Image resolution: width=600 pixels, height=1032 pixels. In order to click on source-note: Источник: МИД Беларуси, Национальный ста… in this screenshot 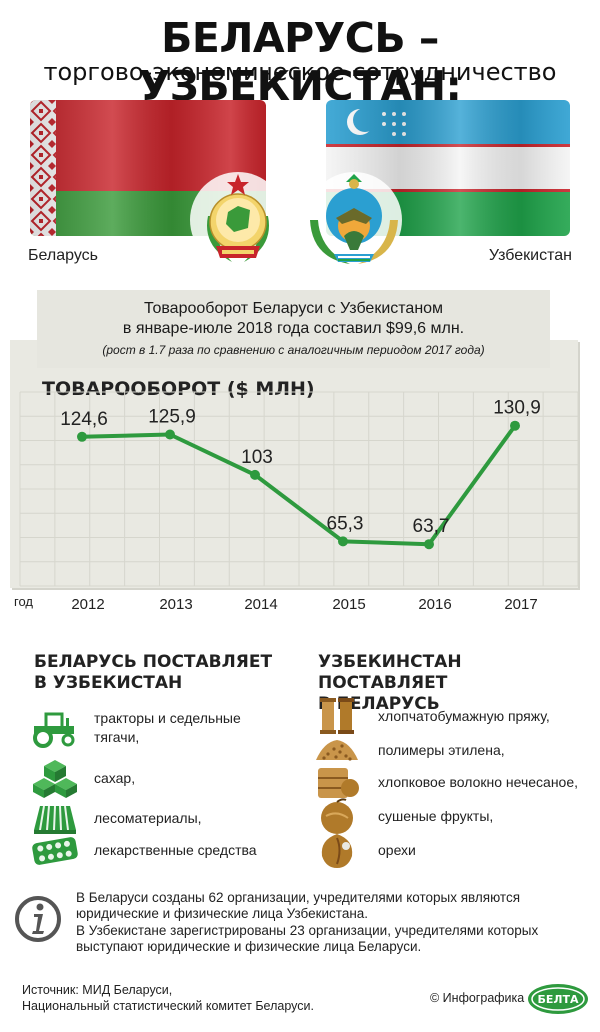, I will do `click(168, 998)`.